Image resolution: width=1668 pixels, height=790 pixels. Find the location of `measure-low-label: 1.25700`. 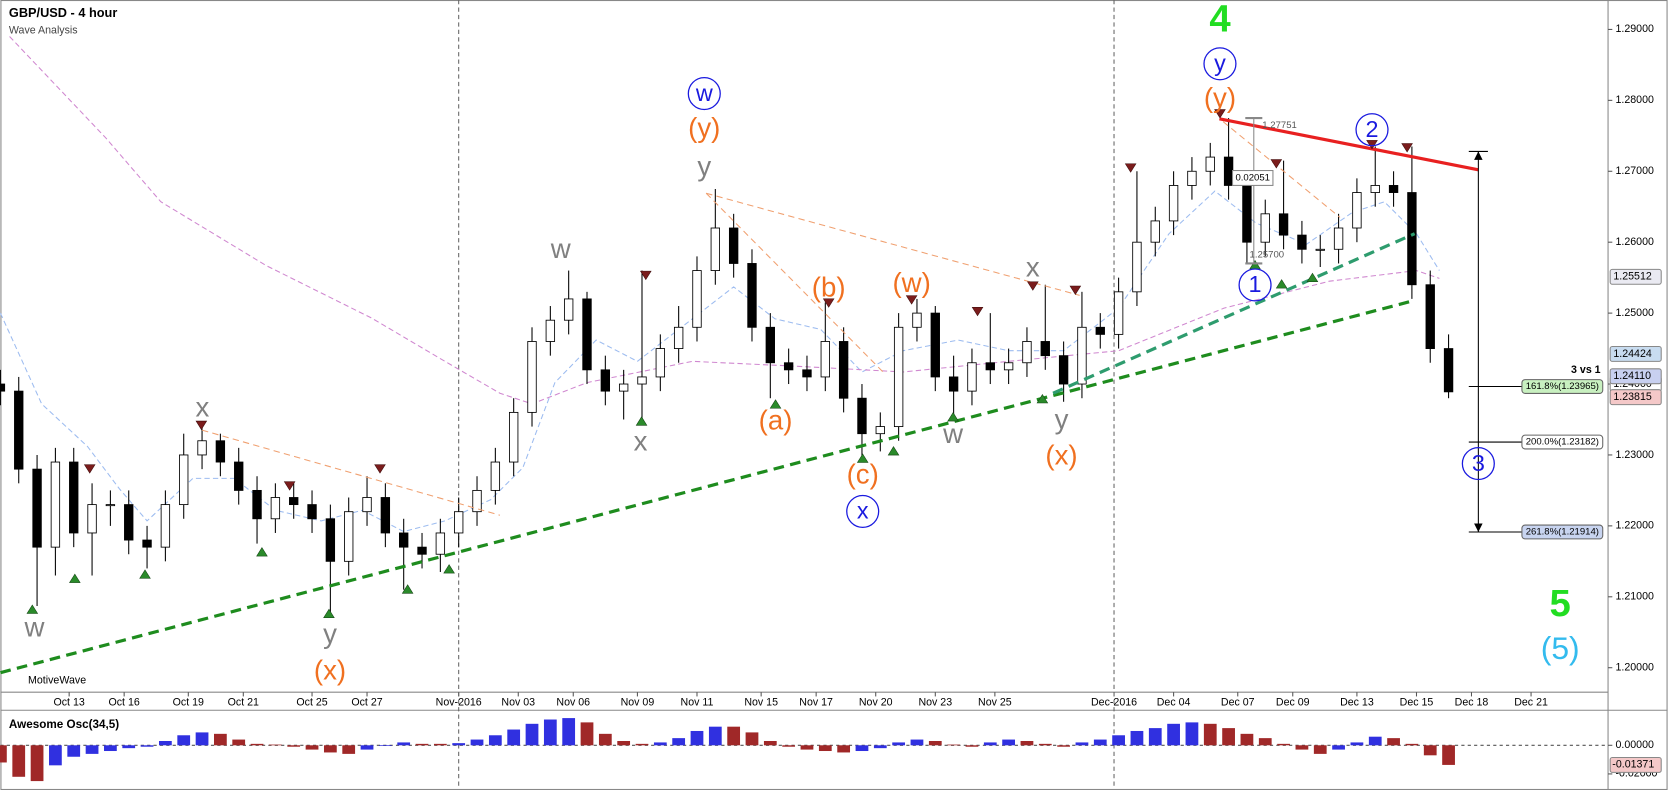

measure-low-label: 1.25700 is located at coordinates (1267, 254).